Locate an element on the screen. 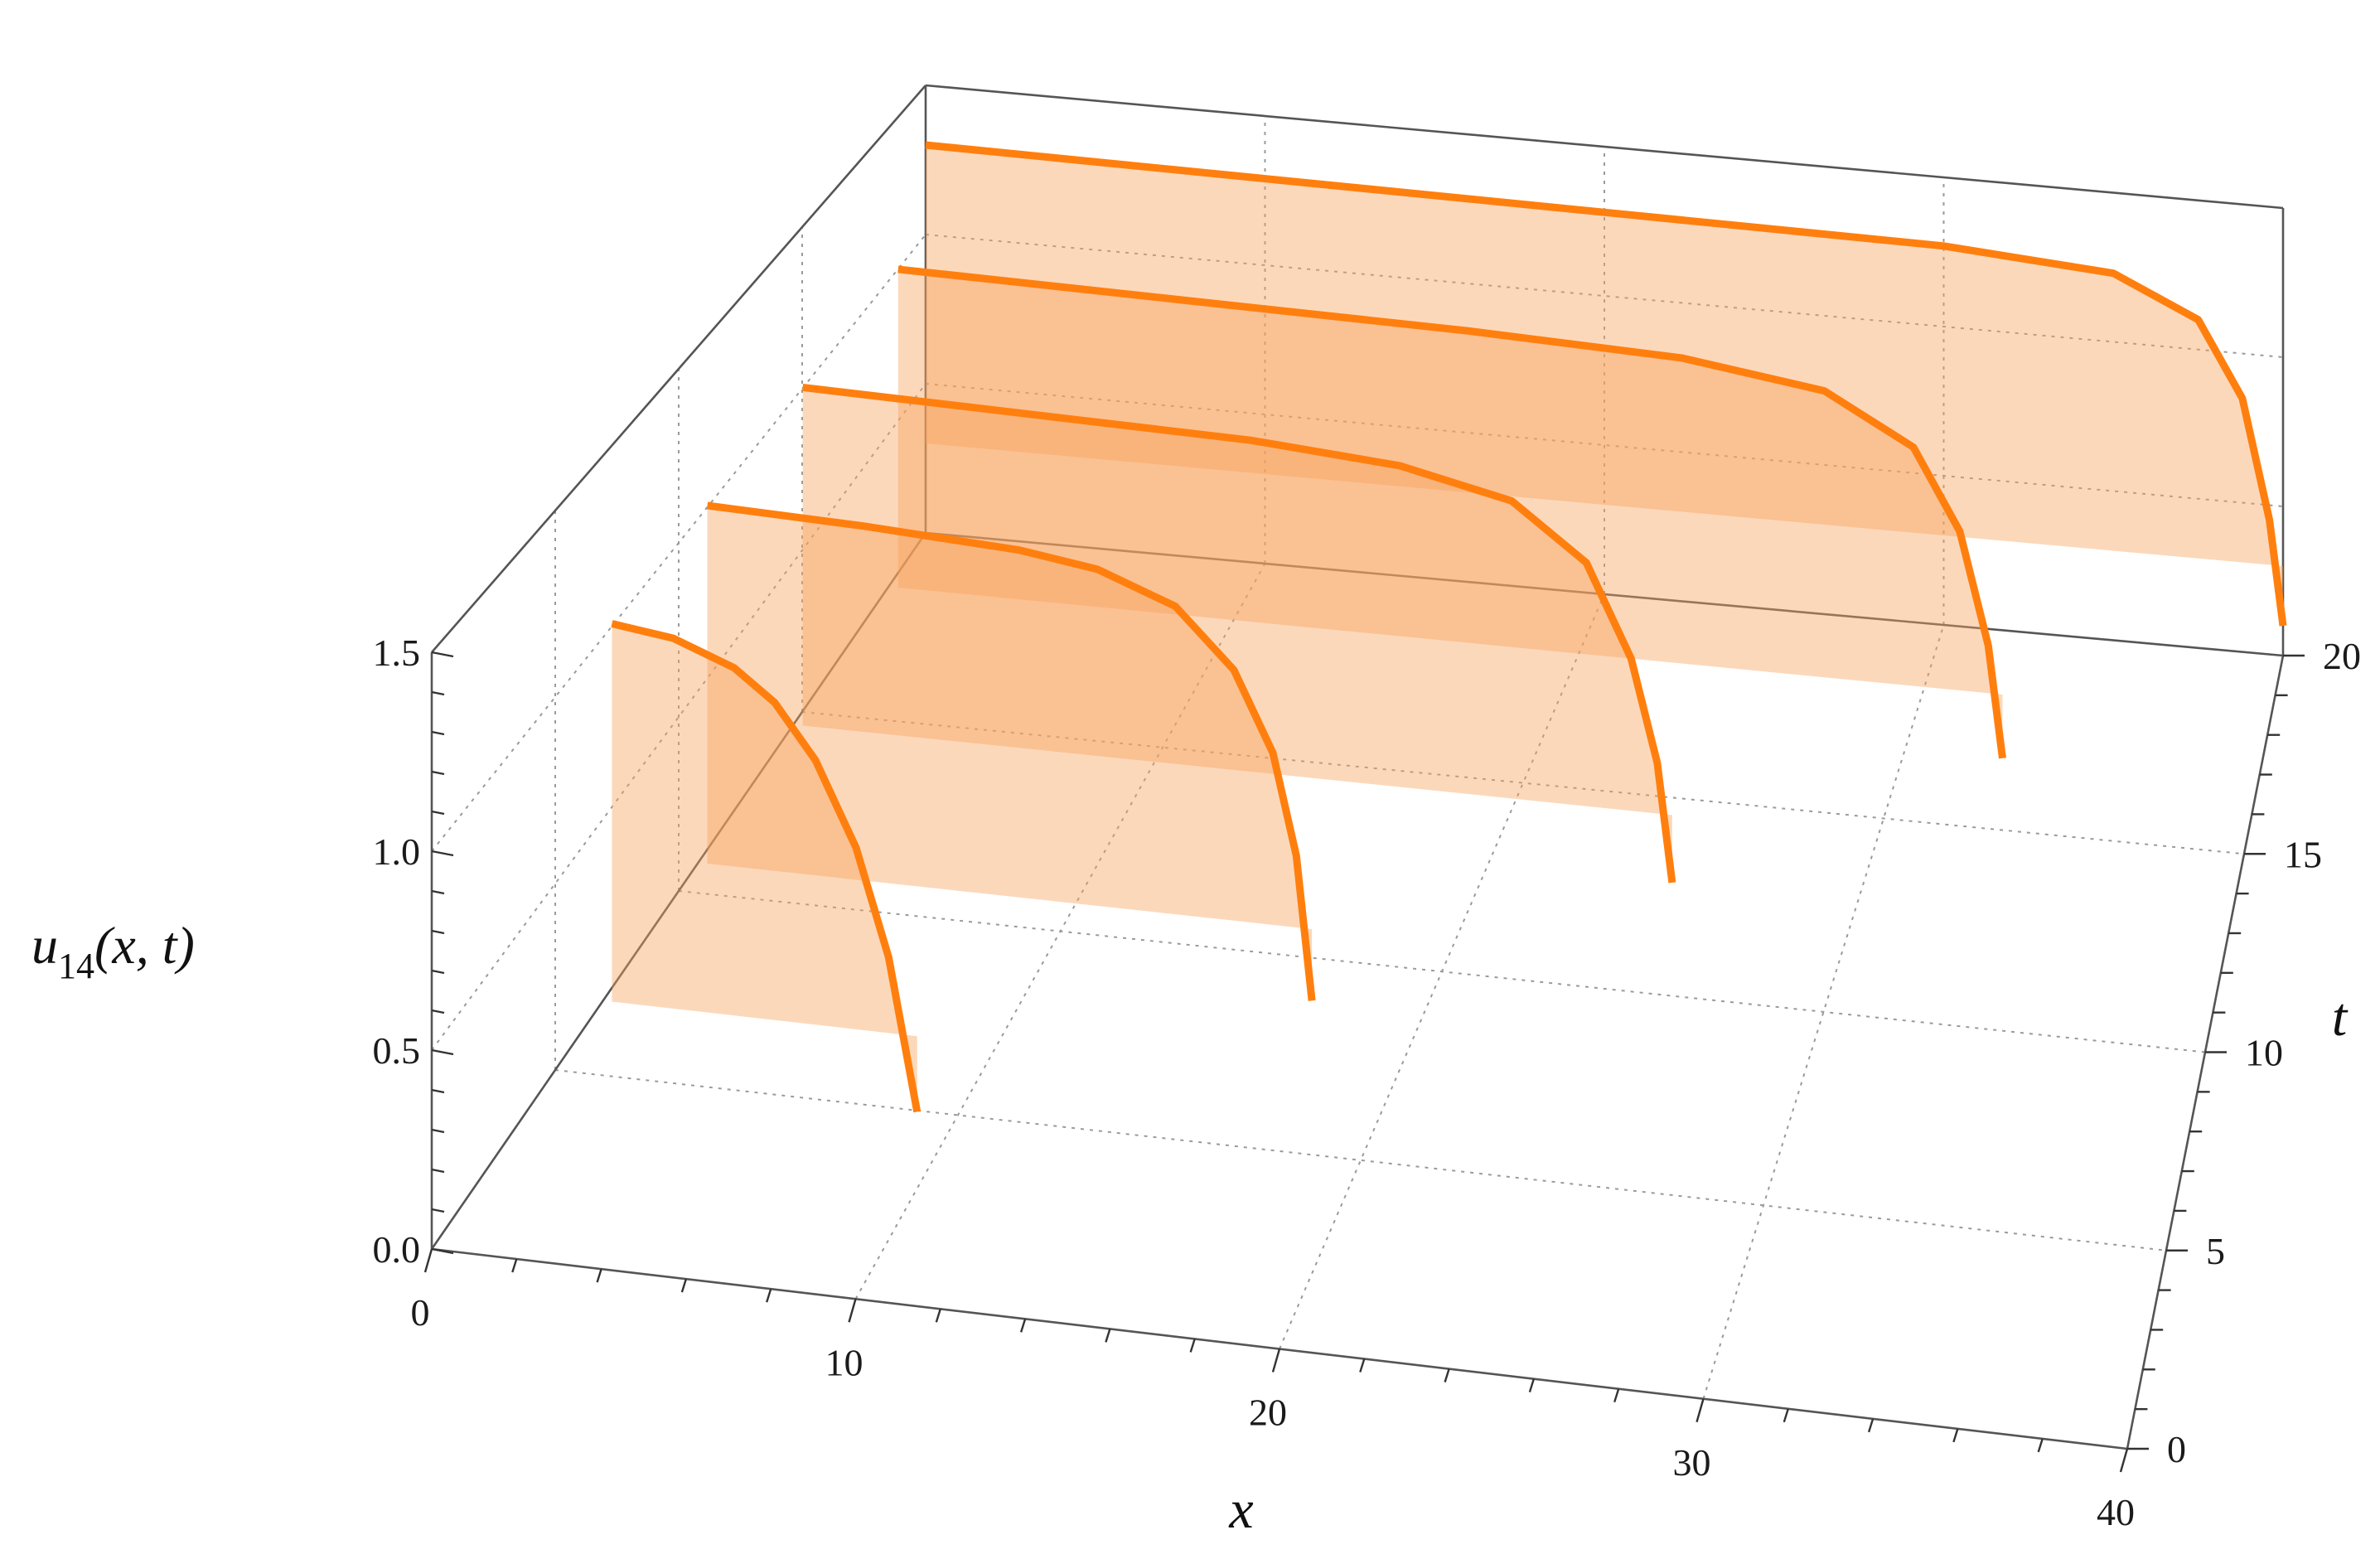  u-axis-title-subscript: 14 is located at coordinates (76, 966).